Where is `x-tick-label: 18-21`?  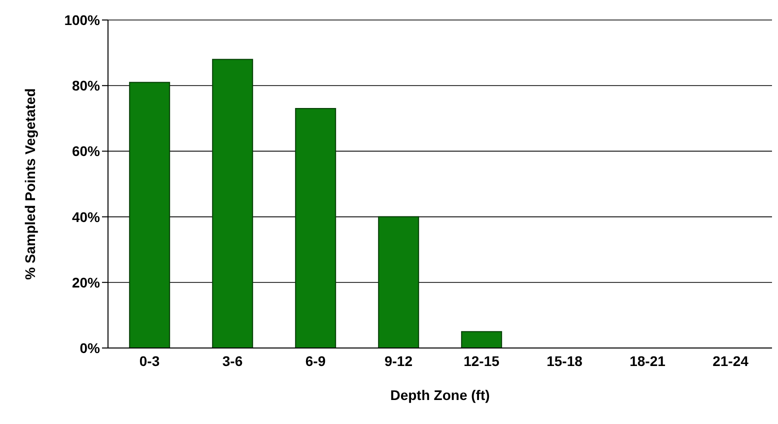
x-tick-label: 18-21 is located at coordinates (648, 360).